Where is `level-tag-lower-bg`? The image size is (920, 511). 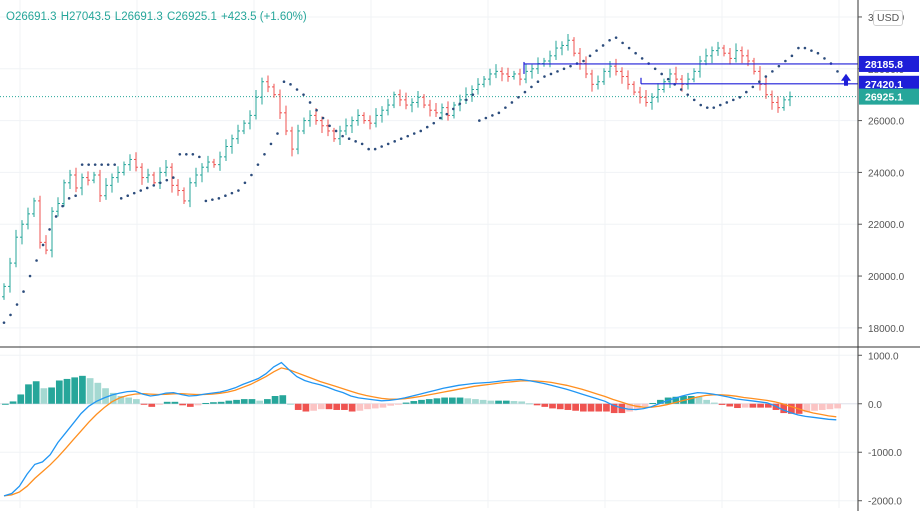 level-tag-lower-bg is located at coordinates (889, 83).